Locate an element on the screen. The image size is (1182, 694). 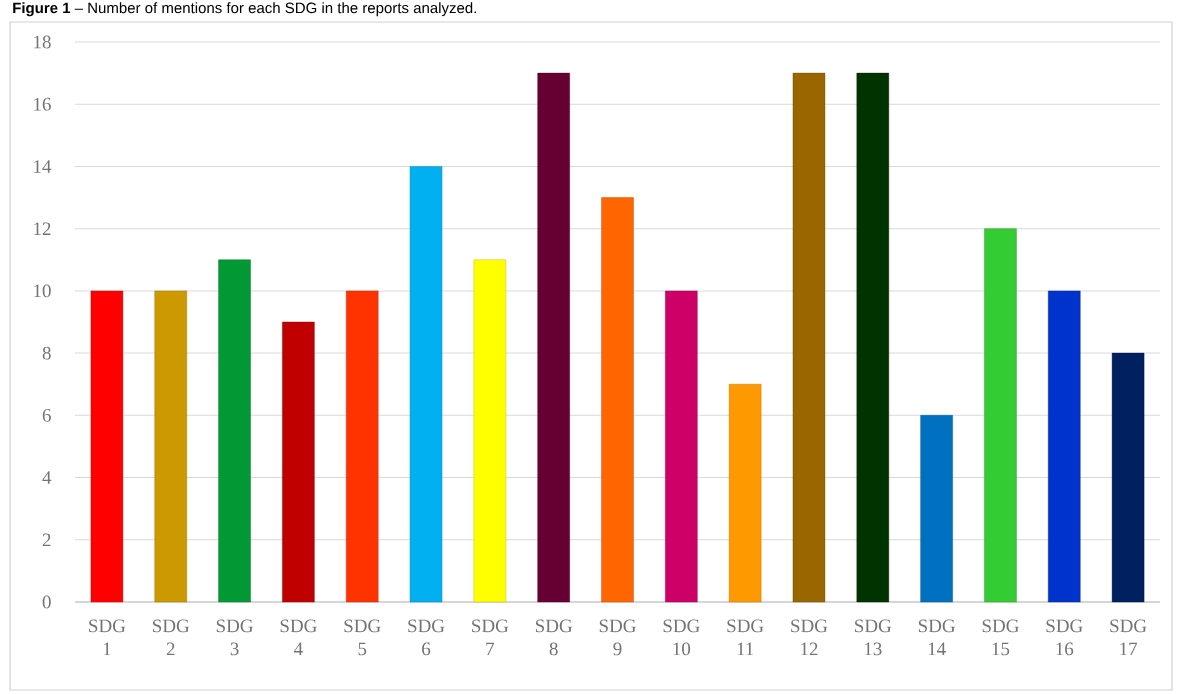
x-tick-label: SDG 10 is located at coordinates (681, 637).